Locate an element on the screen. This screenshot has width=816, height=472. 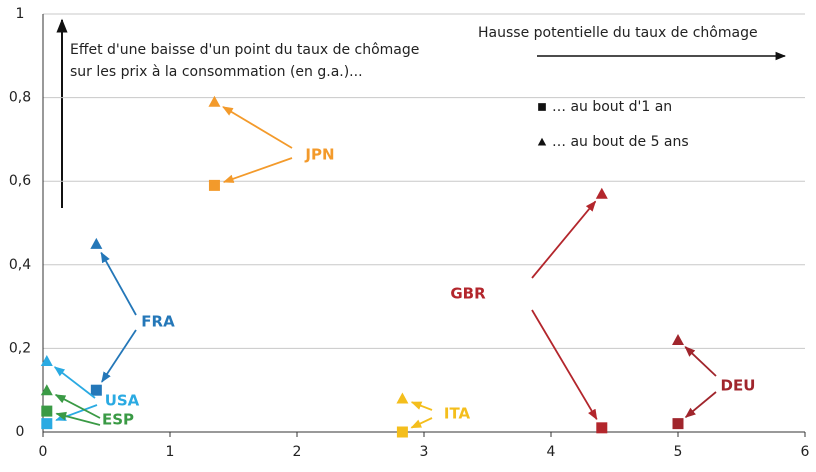
series-label: ITA is located at coordinates (457, 414).